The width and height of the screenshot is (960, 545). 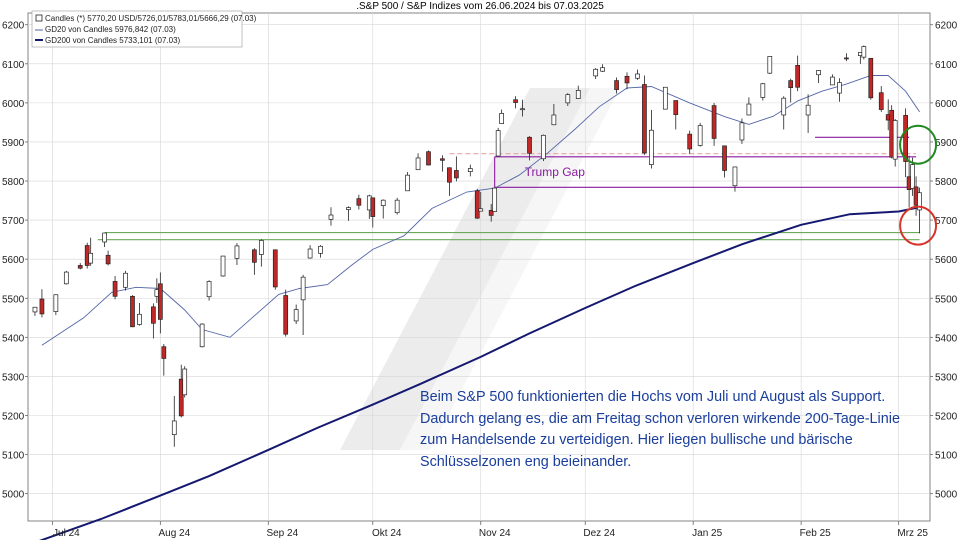 I want to click on highlight-circle, so click(x=918, y=225).